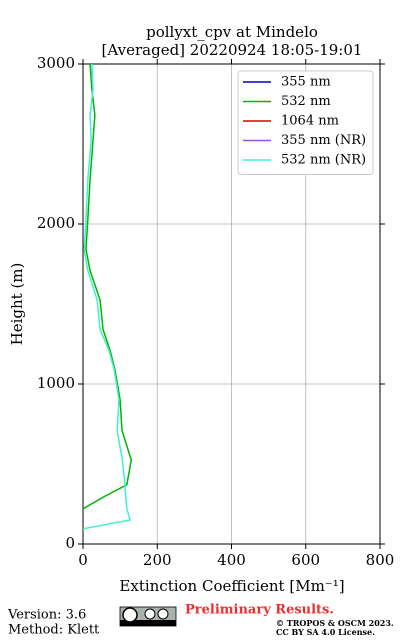 Image resolution: width=400 pixels, height=640 pixels. Describe the element at coordinates (259, 610) in the screenshot. I see `preliminary-note: Preliminary Results.` at that location.